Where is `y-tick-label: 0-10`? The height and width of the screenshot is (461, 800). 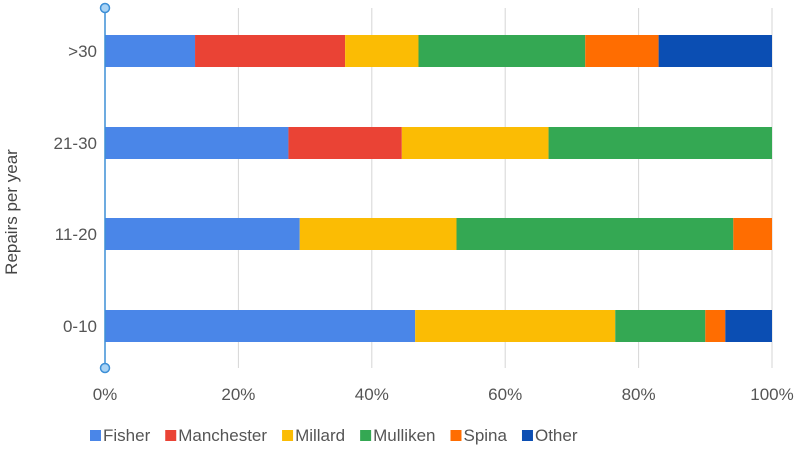 y-tick-label: 0-10 is located at coordinates (80, 326).